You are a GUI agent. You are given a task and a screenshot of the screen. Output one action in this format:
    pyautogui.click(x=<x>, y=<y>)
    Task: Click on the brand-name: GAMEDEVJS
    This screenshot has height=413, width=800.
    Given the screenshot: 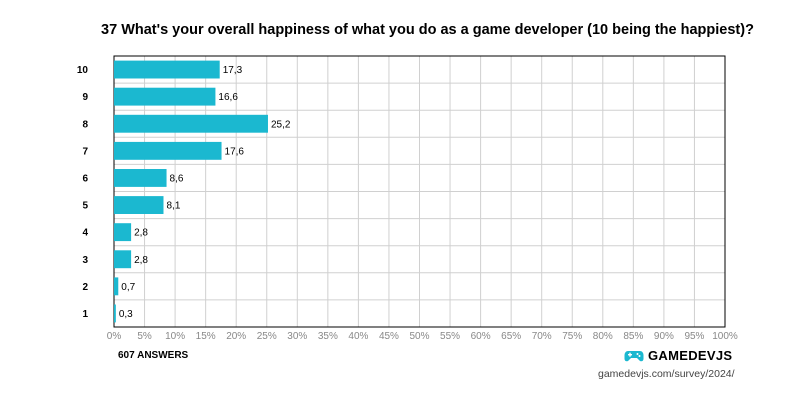 What is the action you would take?
    pyautogui.click(x=690, y=355)
    